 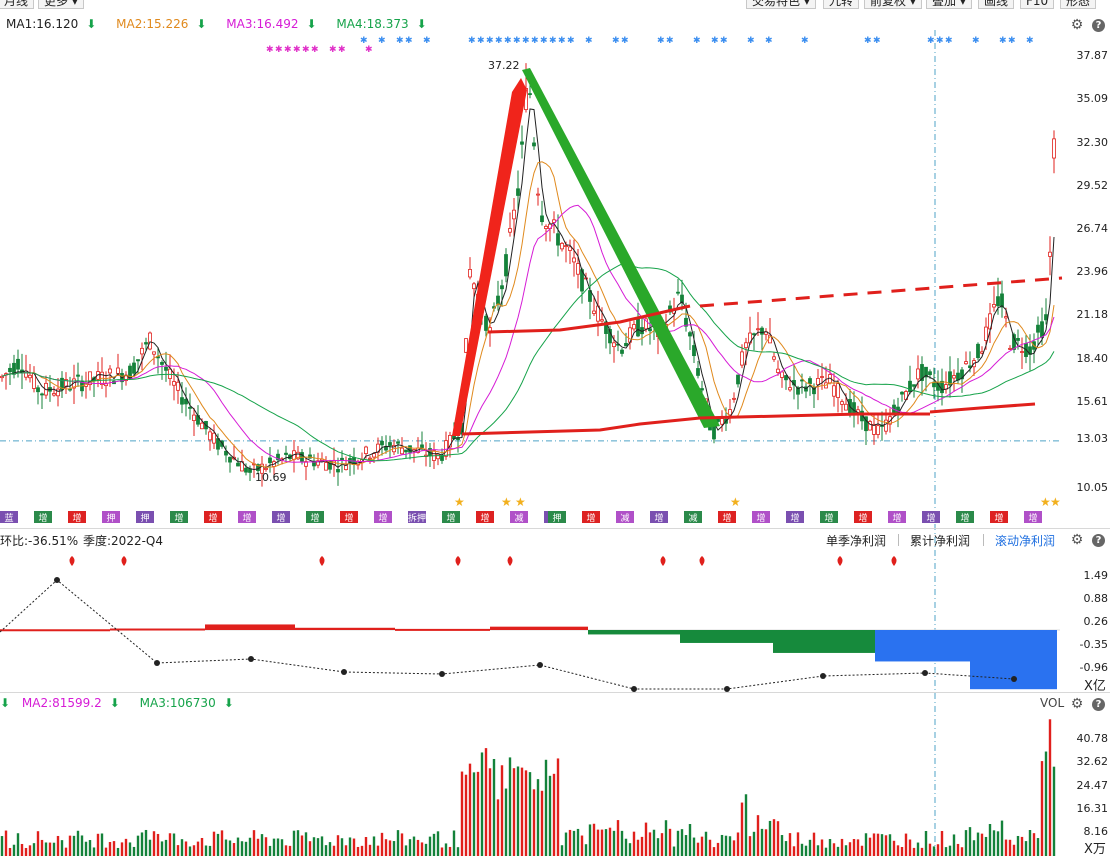 I want to click on event-tag: 蓝, so click(x=9, y=517).